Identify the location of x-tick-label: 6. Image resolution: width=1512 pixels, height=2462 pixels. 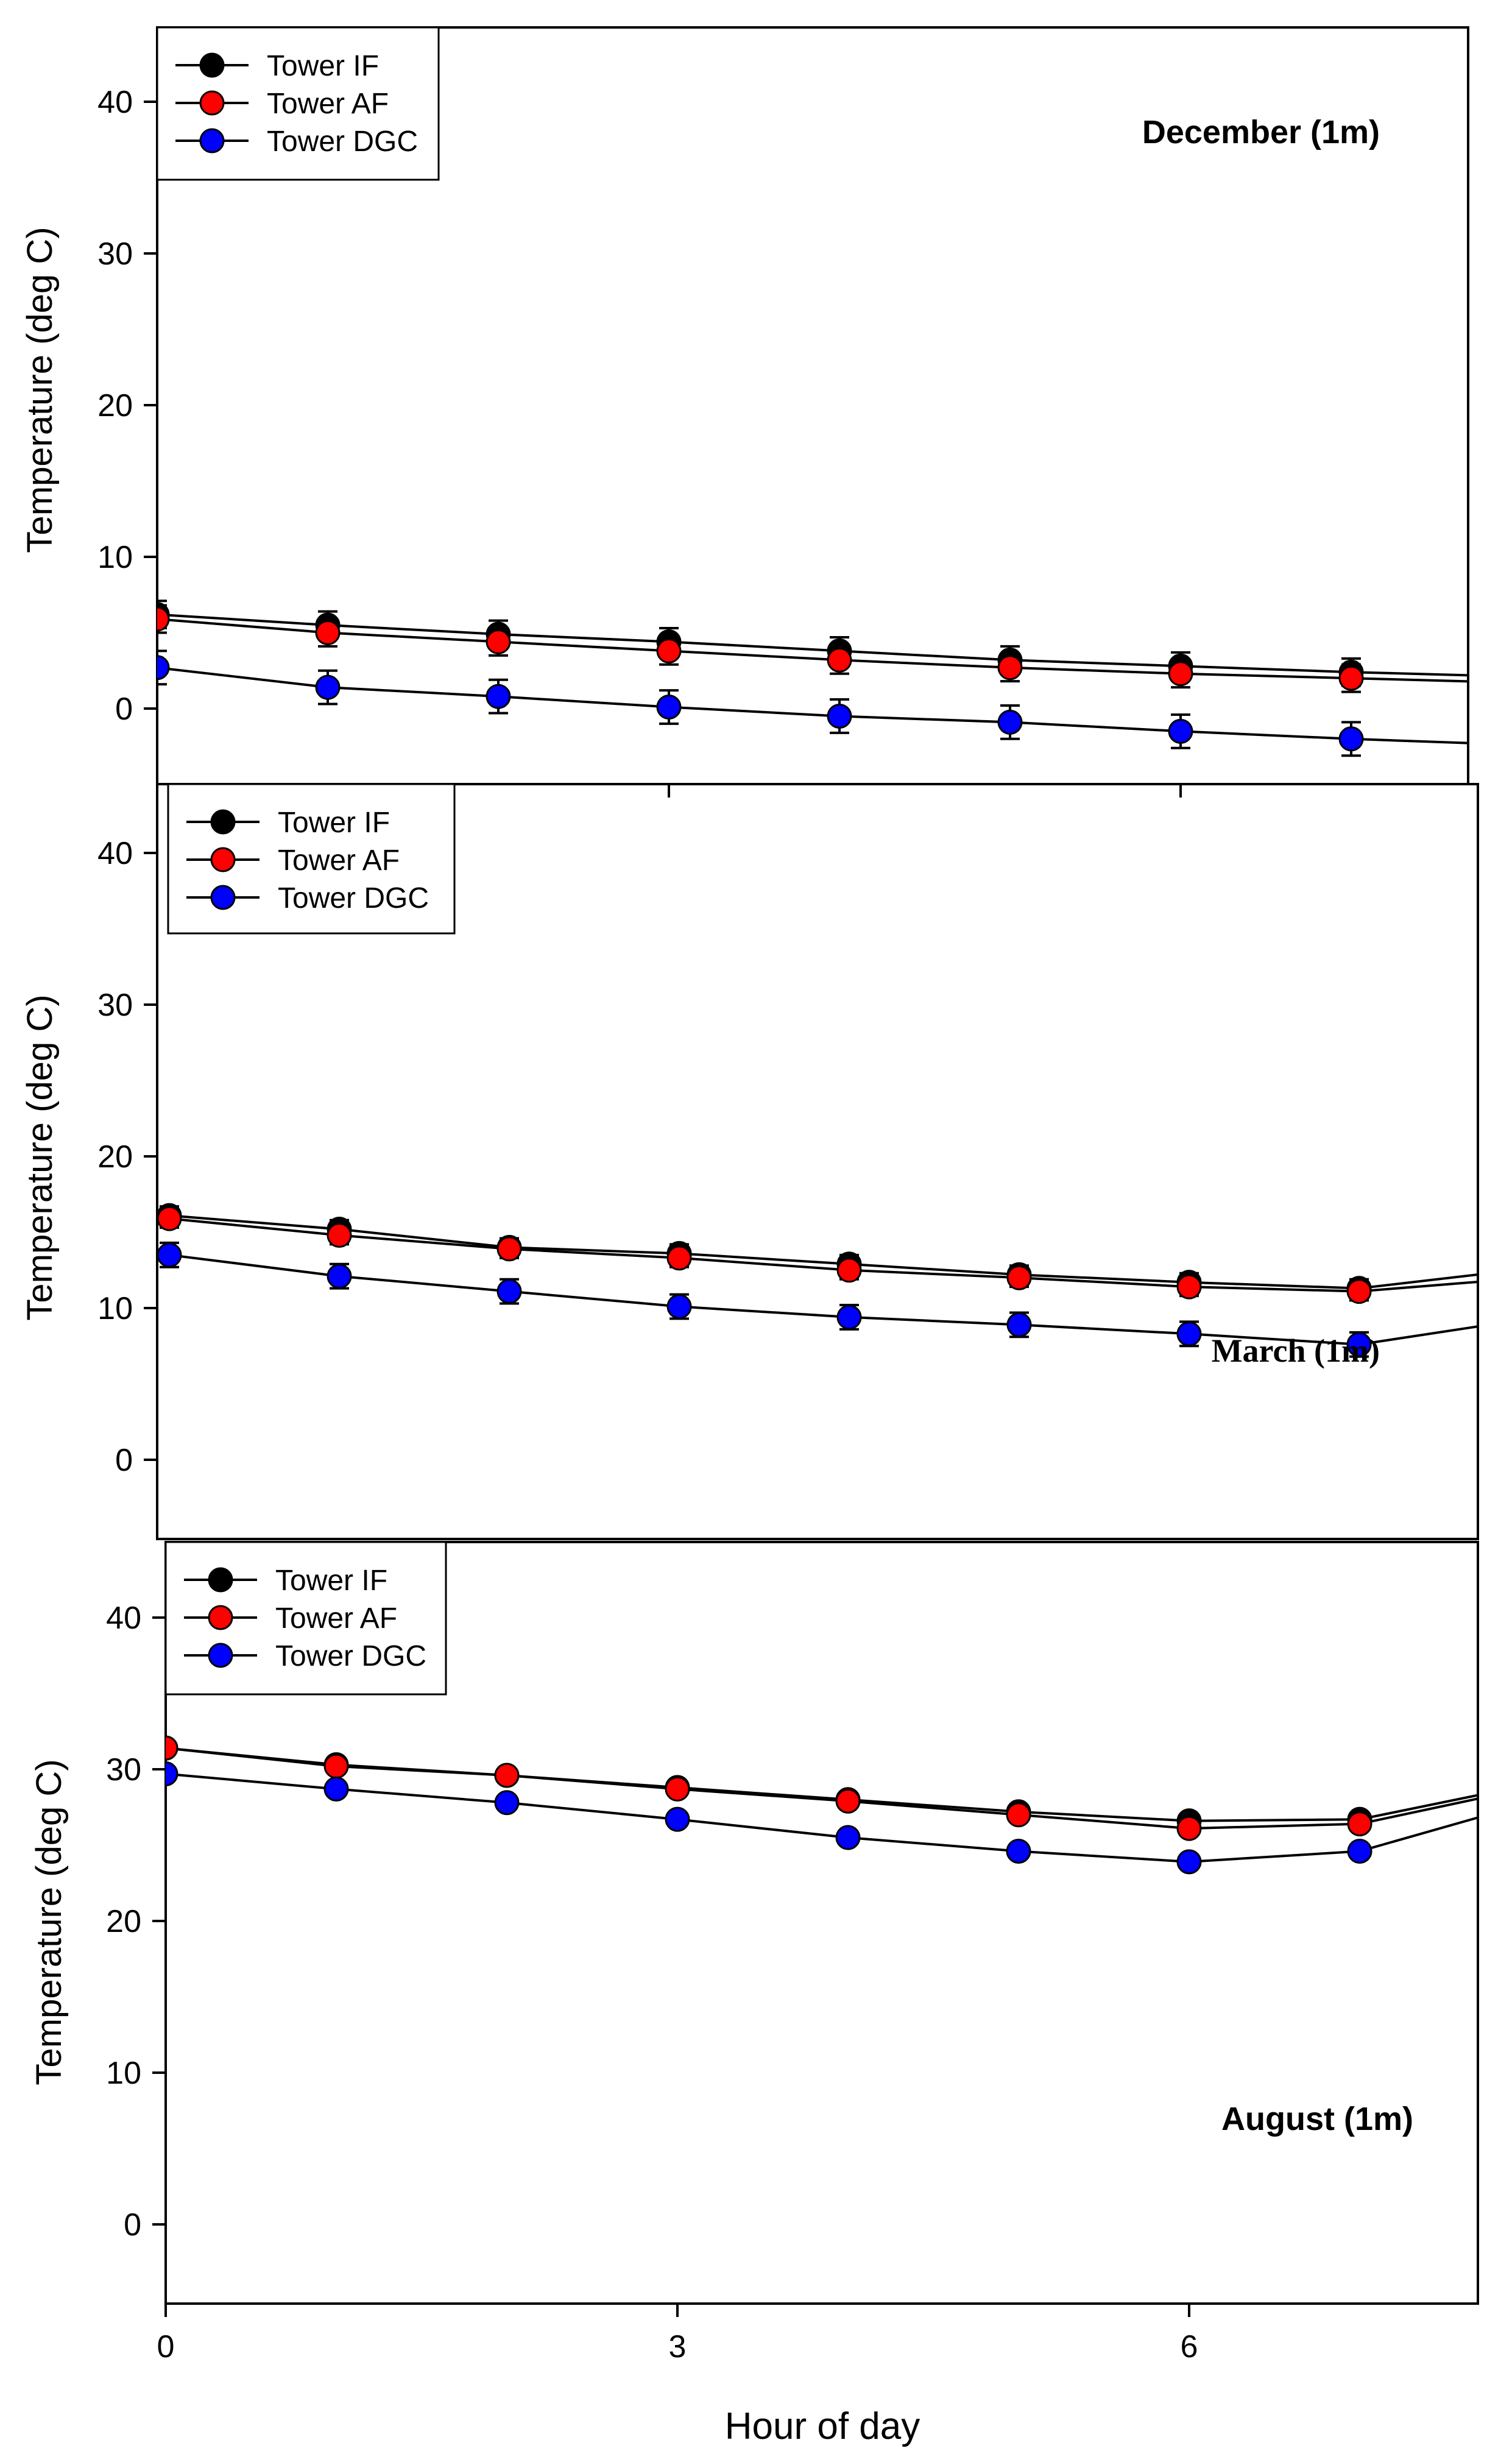
(1189, 2347).